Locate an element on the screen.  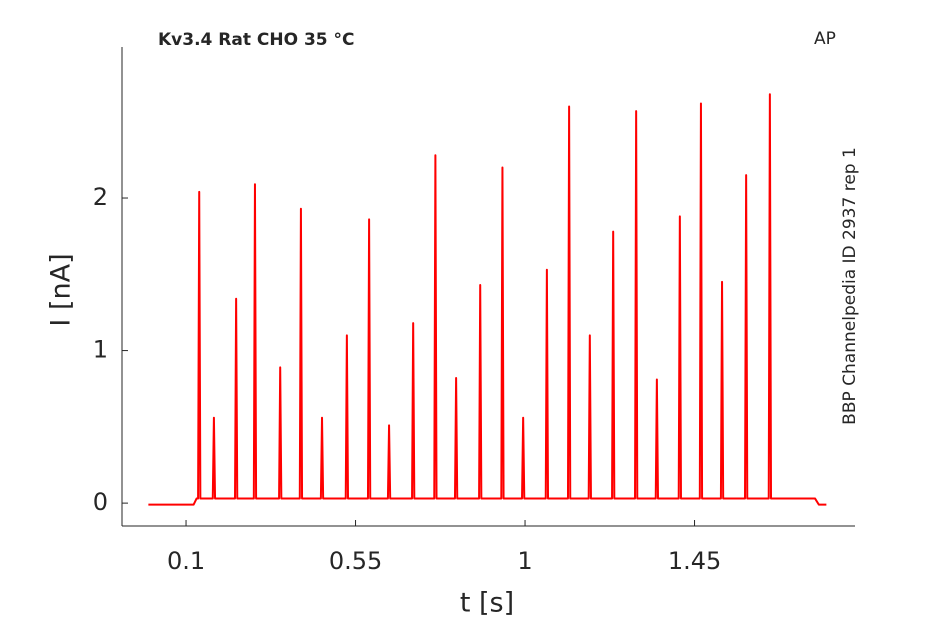
y-tick-label: 2 is located at coordinates (100, 197).